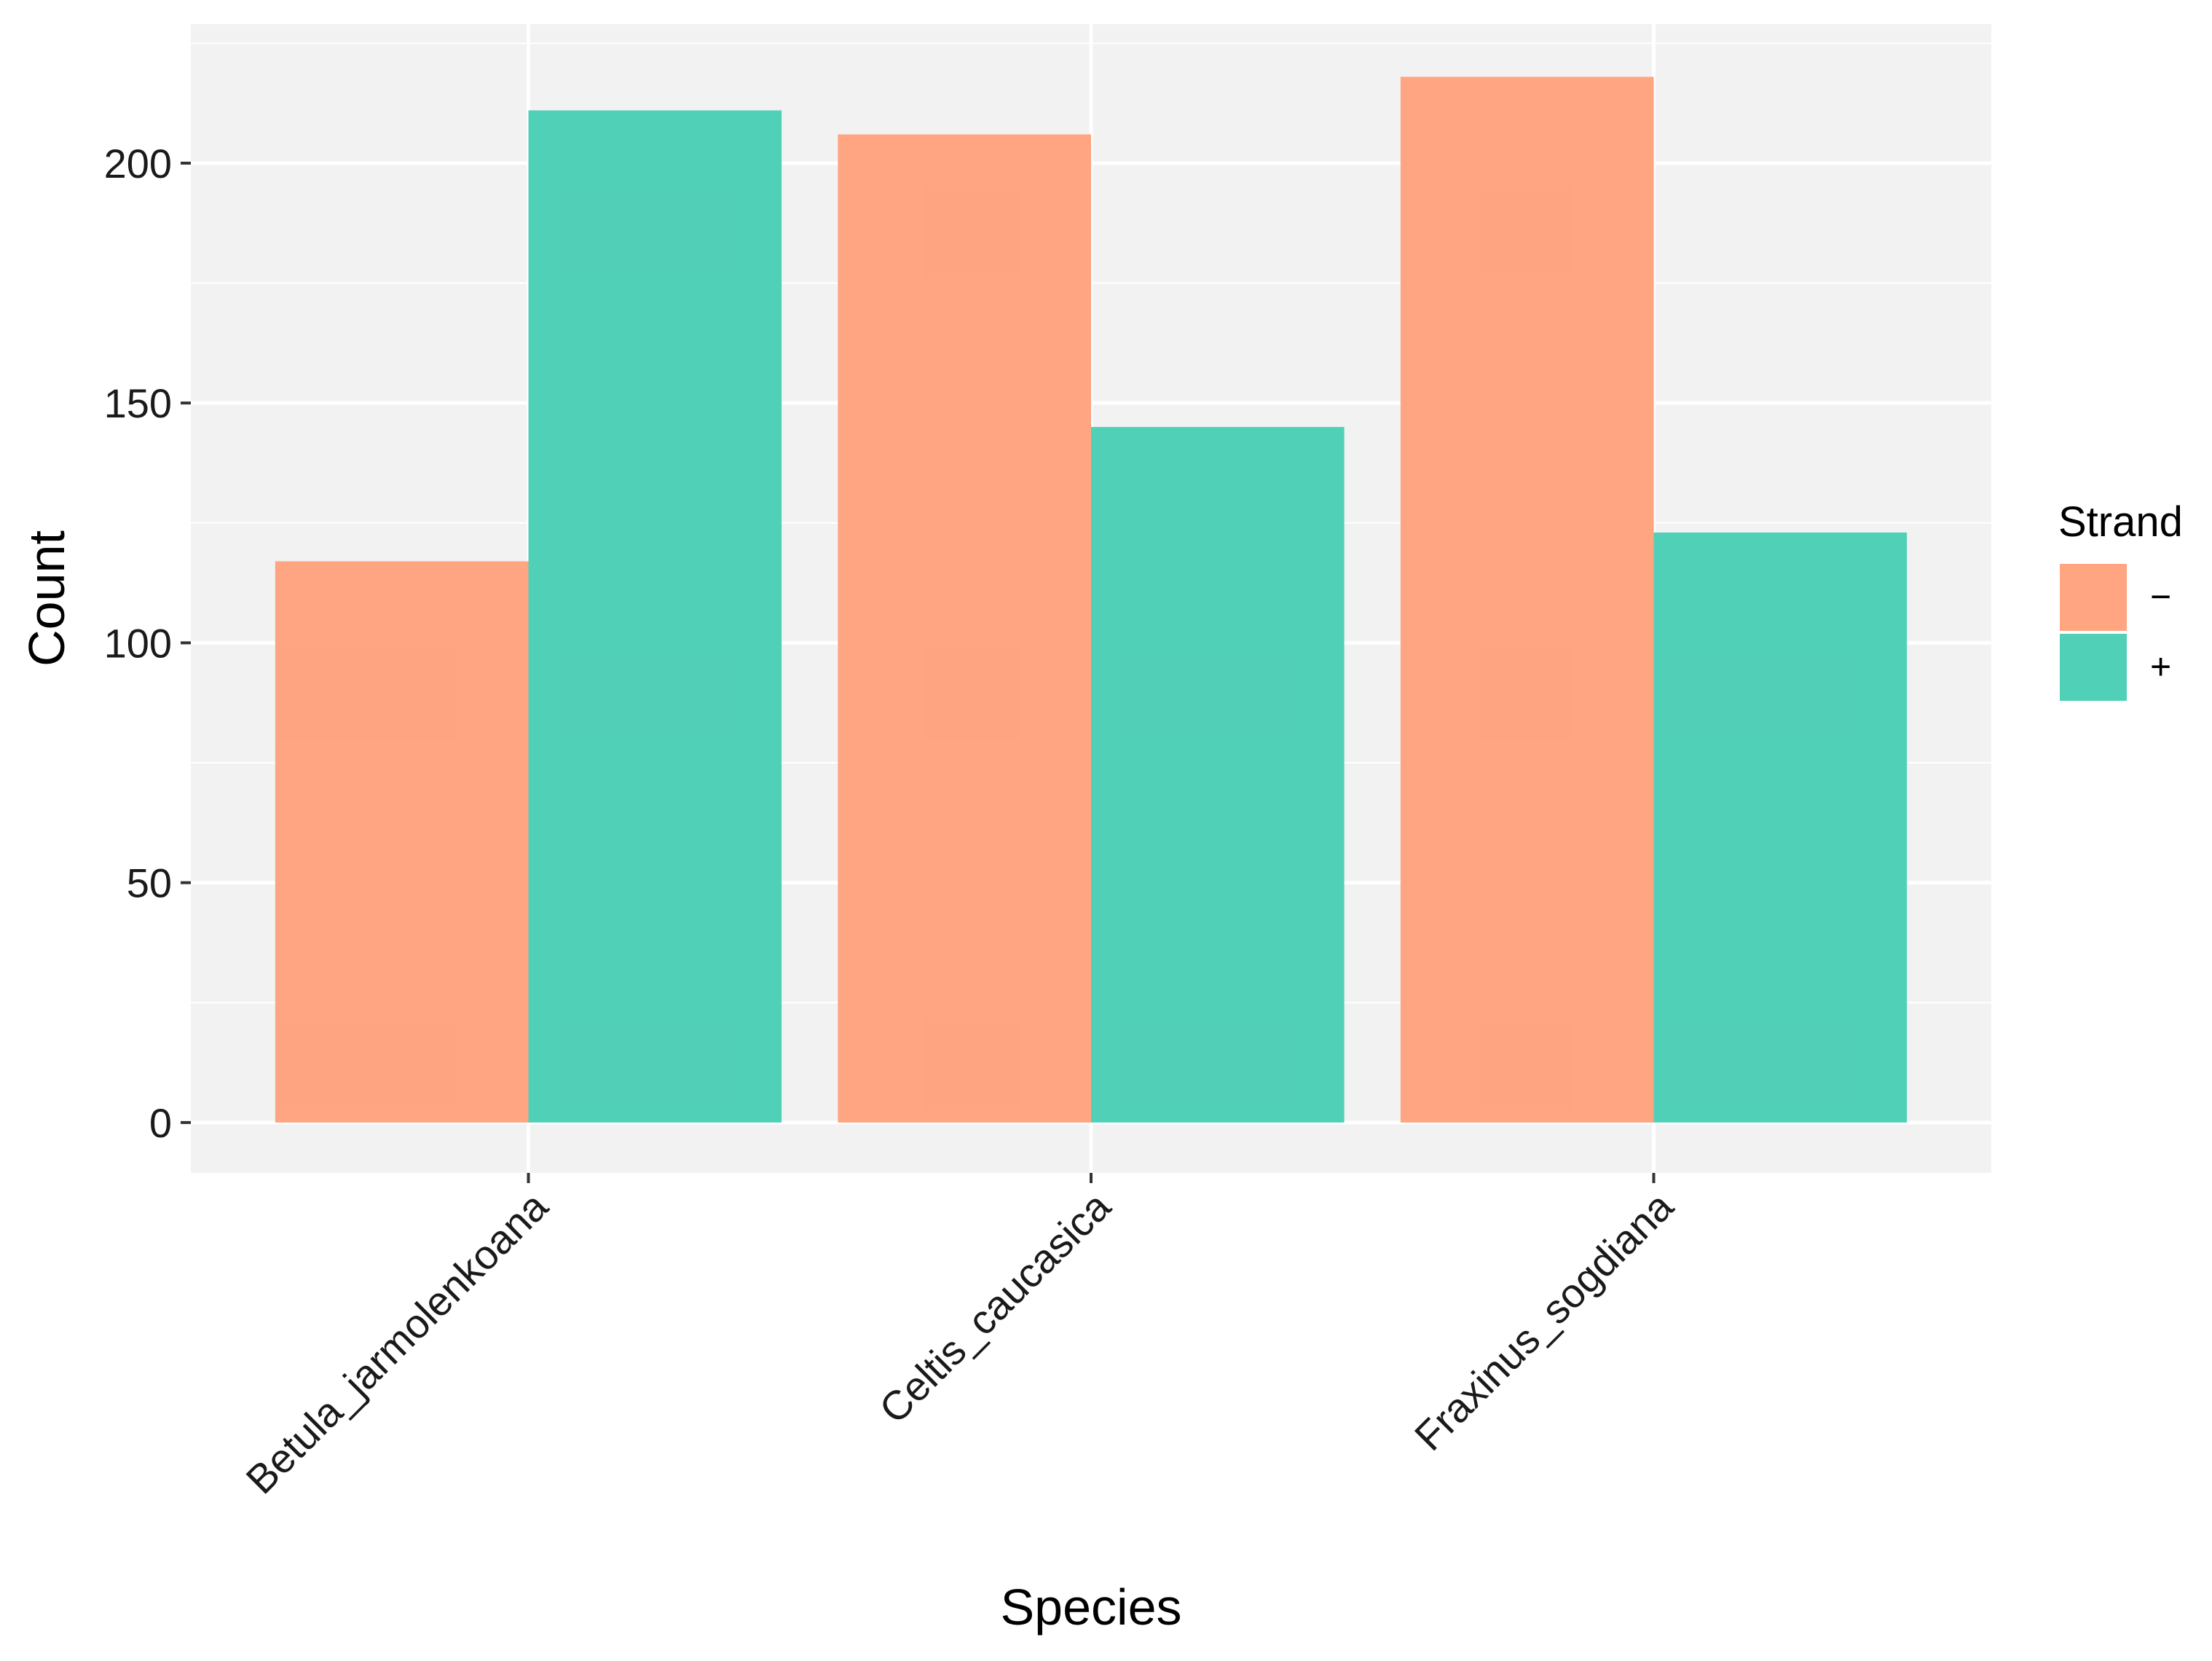  I want to click on legend: Strand −+, so click(2120, 599).